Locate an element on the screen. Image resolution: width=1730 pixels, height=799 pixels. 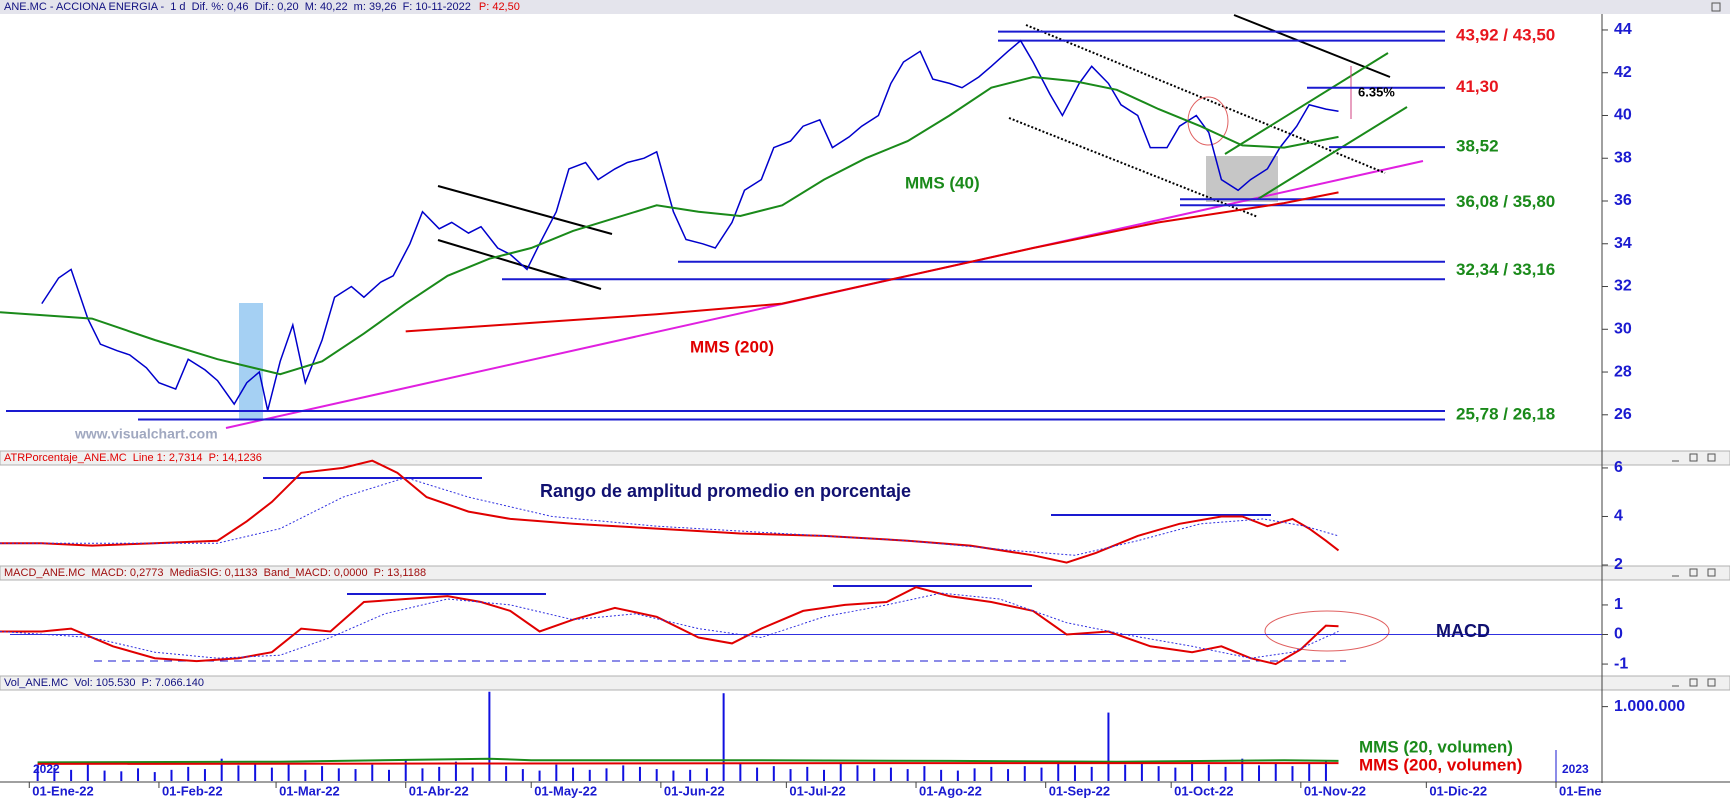
y-tick-label: 4 is located at coordinates (1618, 516).